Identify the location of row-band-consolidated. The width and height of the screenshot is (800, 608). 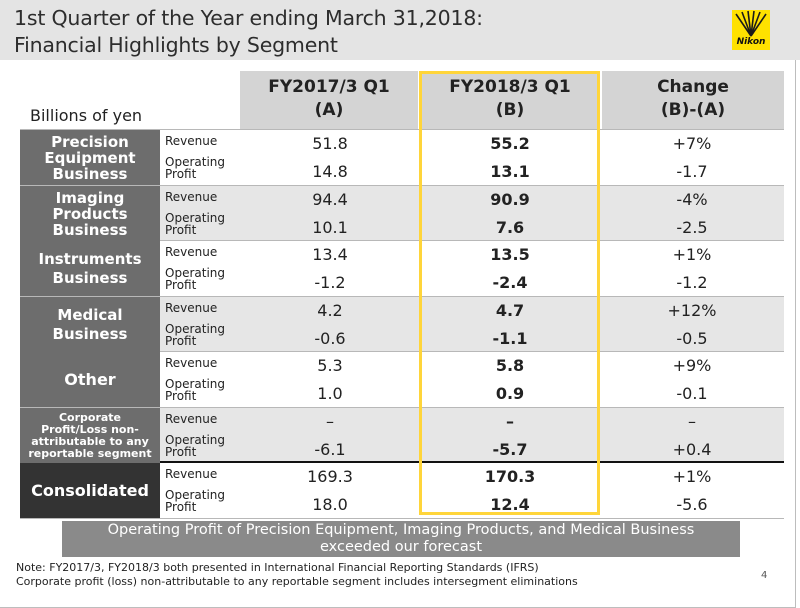
(472, 490).